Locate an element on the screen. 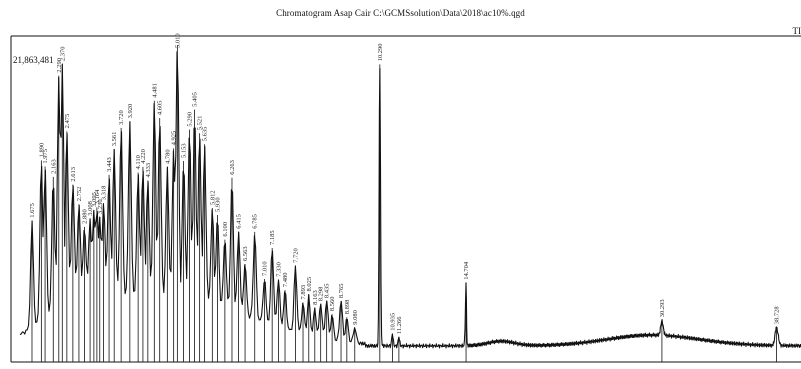  peak-label-54: 10.935 is located at coordinates (392, 322).